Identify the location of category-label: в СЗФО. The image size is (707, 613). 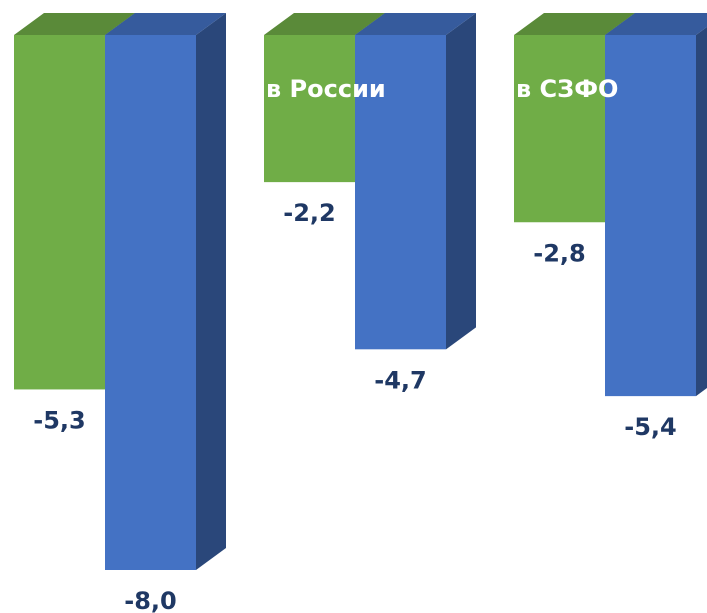
(567, 89).